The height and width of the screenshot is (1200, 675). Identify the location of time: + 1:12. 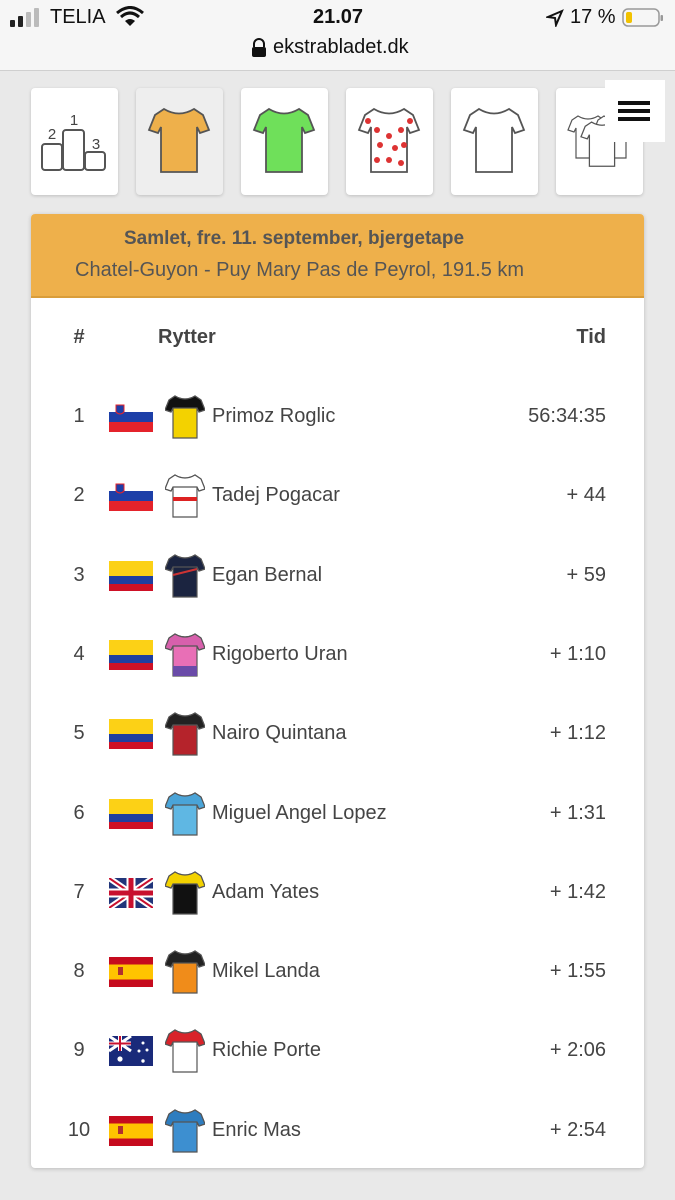
(577, 733).